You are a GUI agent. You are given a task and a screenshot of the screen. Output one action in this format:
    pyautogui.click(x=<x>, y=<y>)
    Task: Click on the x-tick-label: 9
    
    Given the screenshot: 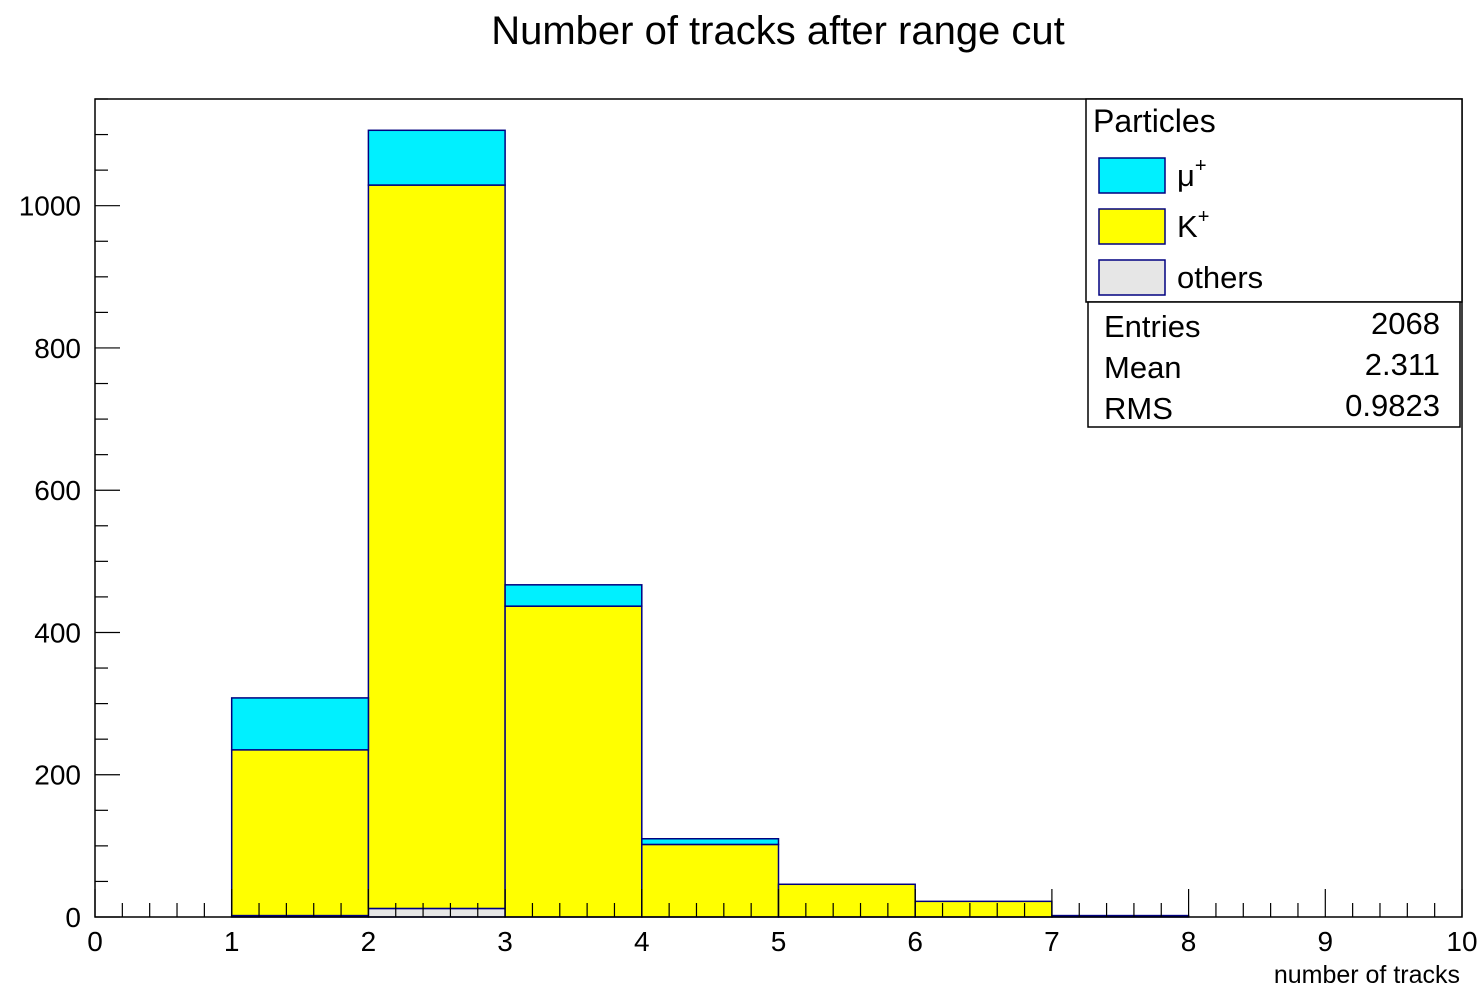 What is the action you would take?
    pyautogui.click(x=1326, y=941)
    